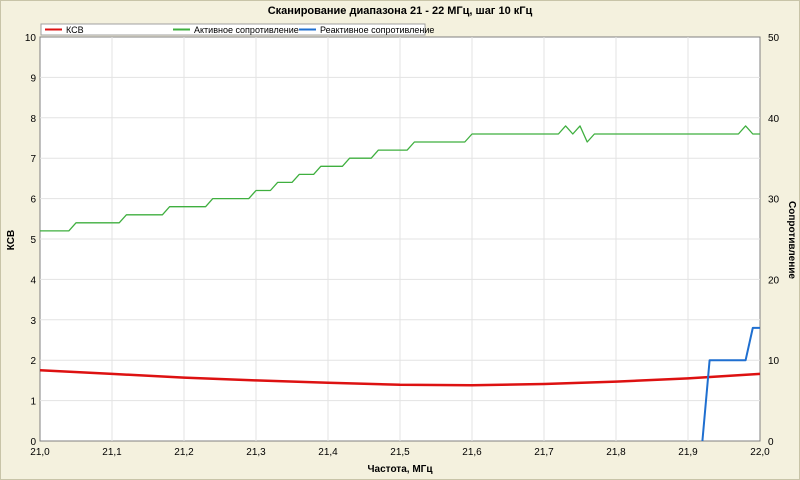 The width and height of the screenshot is (800, 480). I want to click on legend-label-active-resistance: Активное сопротивление, so click(246, 30).